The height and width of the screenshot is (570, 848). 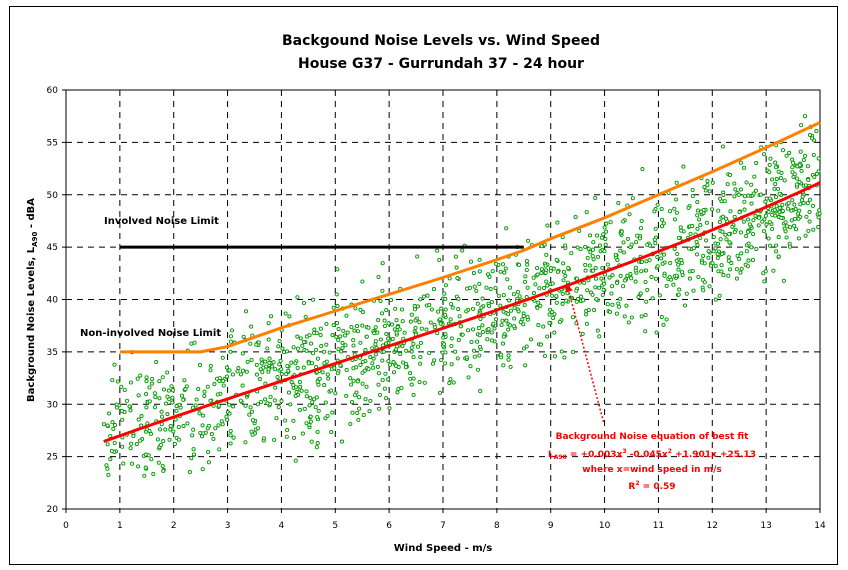 What do you see at coordinates (712, 526) in the screenshot?
I see `x-tick-label: 12` at bounding box center [712, 526].